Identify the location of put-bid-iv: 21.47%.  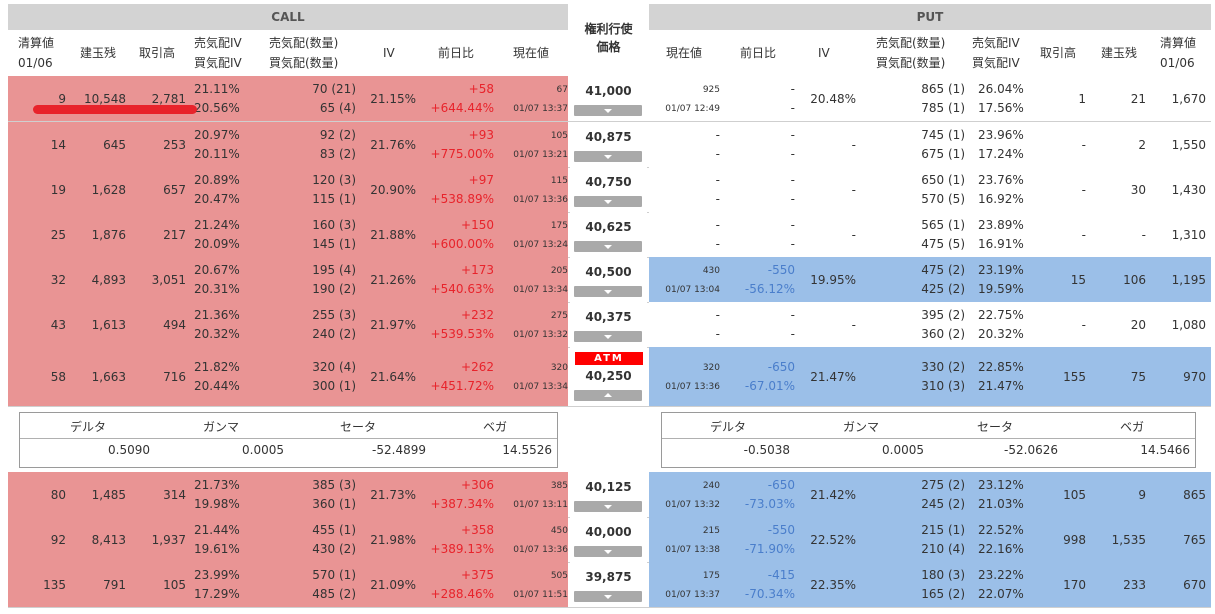
(1001, 386).